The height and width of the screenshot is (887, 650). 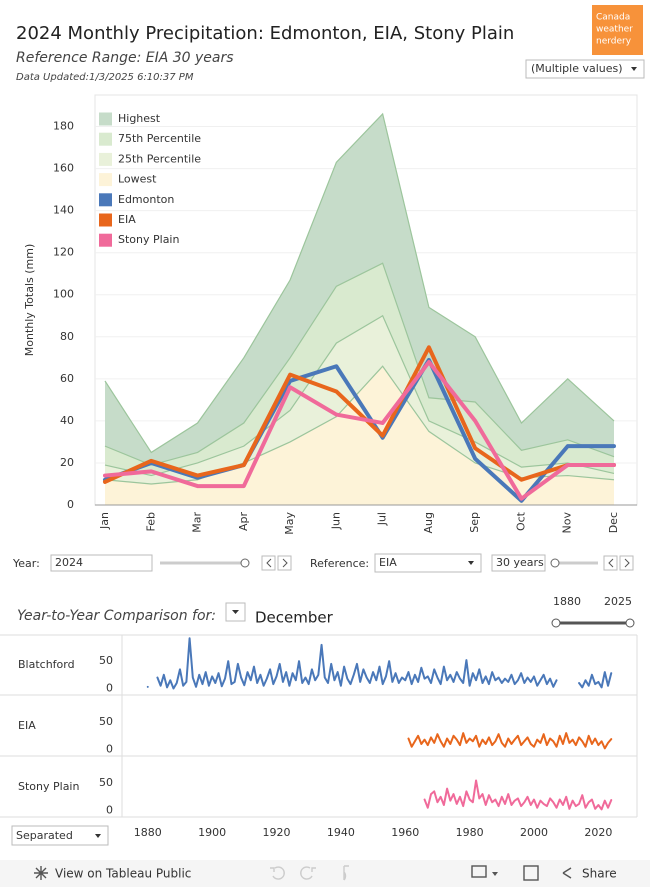 What do you see at coordinates (614, 30) in the screenshot?
I see `logo-text: weather` at bounding box center [614, 30].